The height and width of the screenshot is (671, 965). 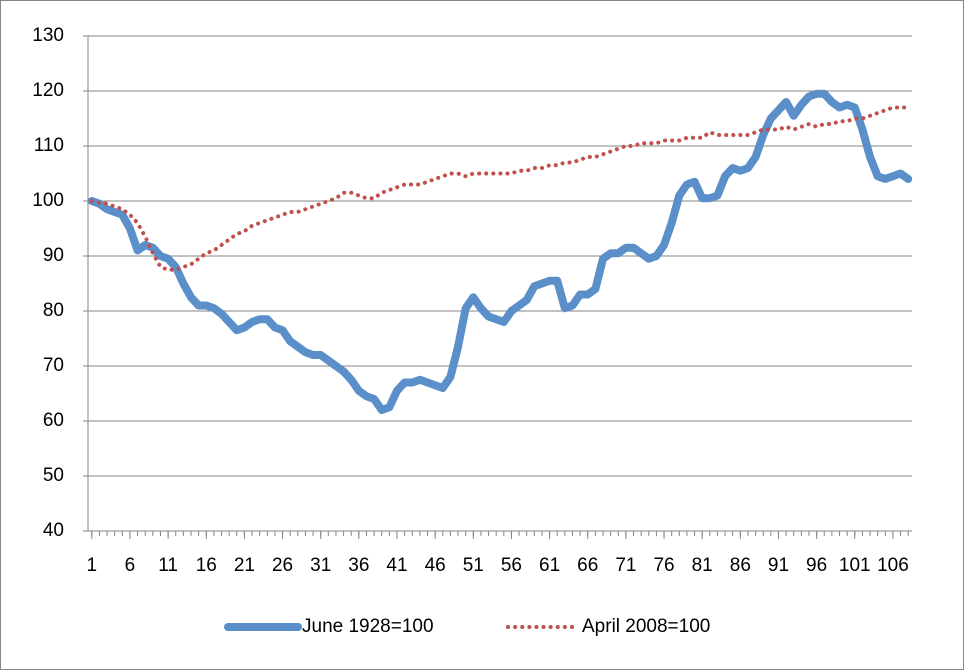 I want to click on y-tick-label: 70, so click(x=53, y=365).